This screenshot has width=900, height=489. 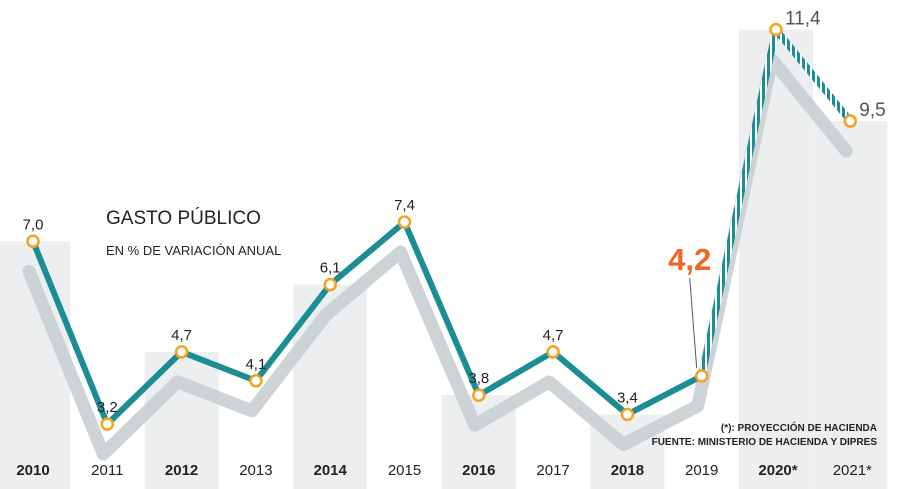 I want to click on source-note: FUENTE: MINISTERIO DE HACIENDA Y DIPRES, so click(x=765, y=442).